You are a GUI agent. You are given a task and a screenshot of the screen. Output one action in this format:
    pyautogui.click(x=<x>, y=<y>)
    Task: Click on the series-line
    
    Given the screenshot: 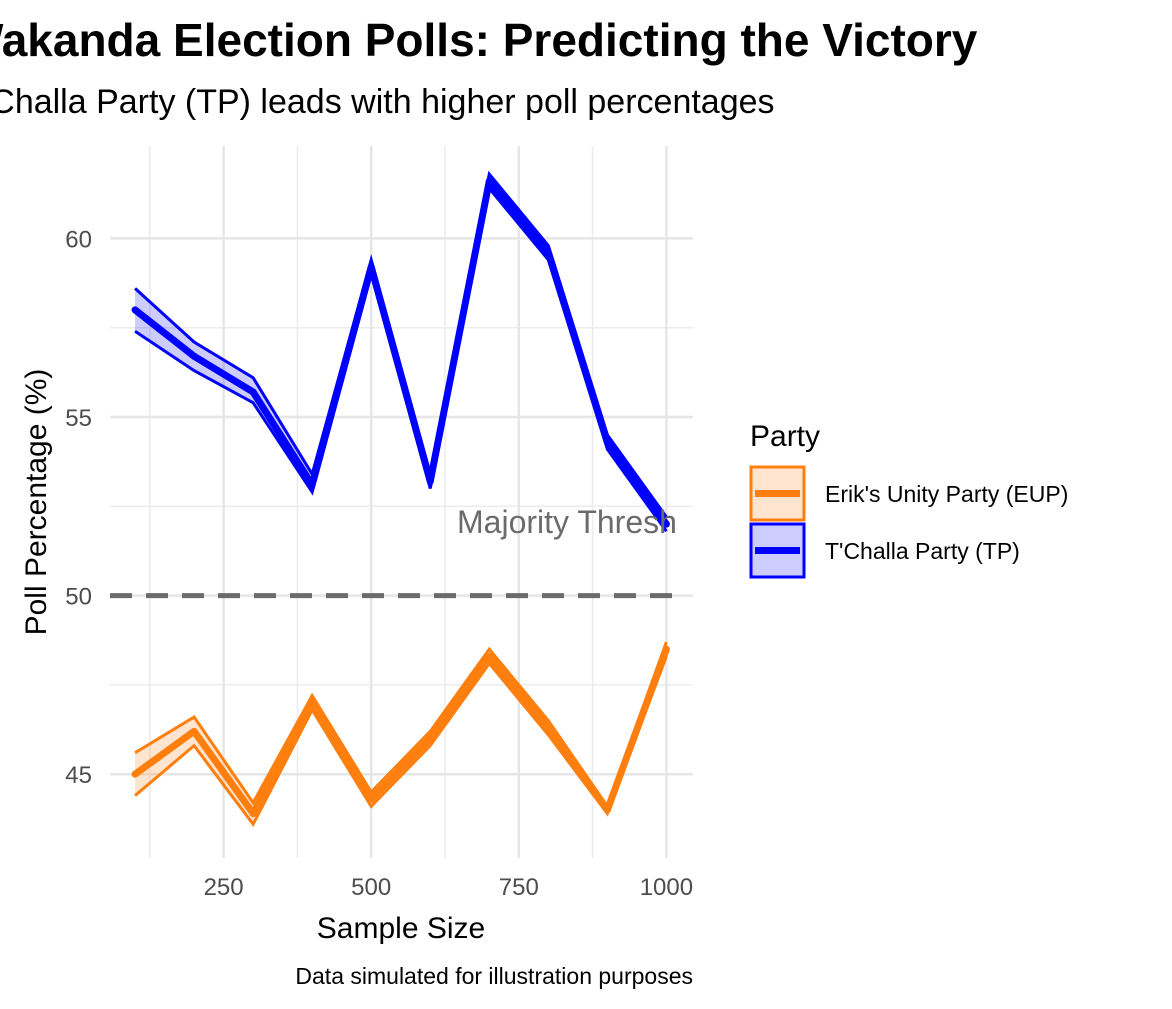 What is the action you would take?
    pyautogui.click(x=401, y=732)
    